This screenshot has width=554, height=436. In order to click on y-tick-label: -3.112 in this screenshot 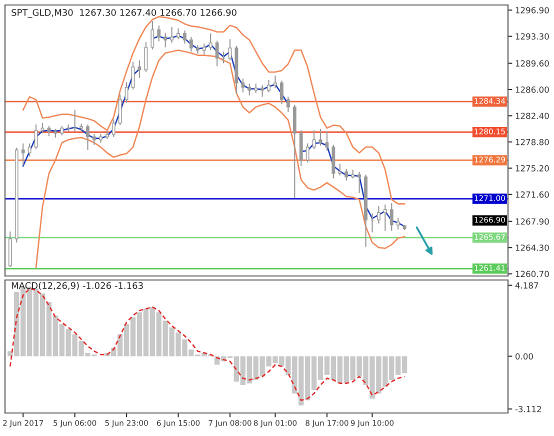, I will do `click(528, 409)`.